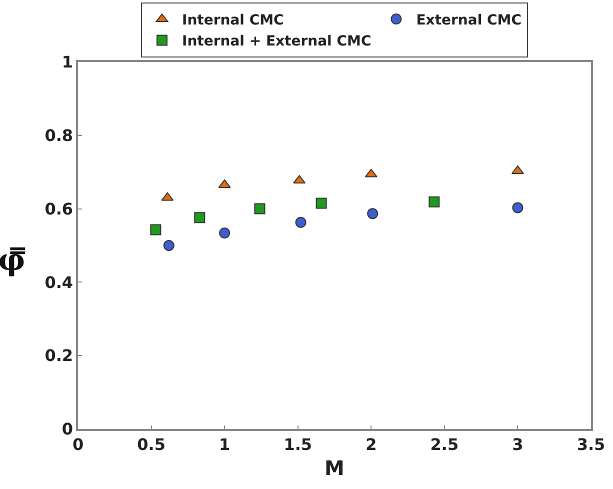 This screenshot has height=489, width=613. I want to click on legend-label: Internal CMC, so click(233, 20).